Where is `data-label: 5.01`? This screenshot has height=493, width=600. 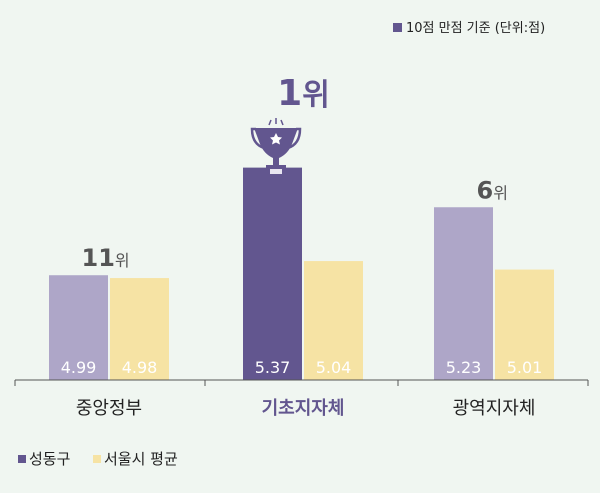 data-label: 5.01 is located at coordinates (525, 367).